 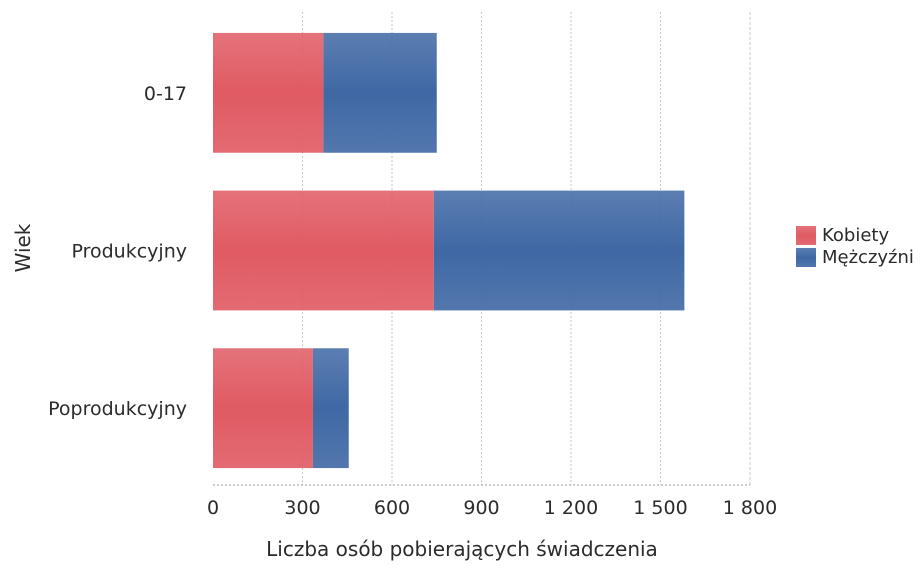 What do you see at coordinates (660, 508) in the screenshot?
I see `x-tick-label: 1 500` at bounding box center [660, 508].